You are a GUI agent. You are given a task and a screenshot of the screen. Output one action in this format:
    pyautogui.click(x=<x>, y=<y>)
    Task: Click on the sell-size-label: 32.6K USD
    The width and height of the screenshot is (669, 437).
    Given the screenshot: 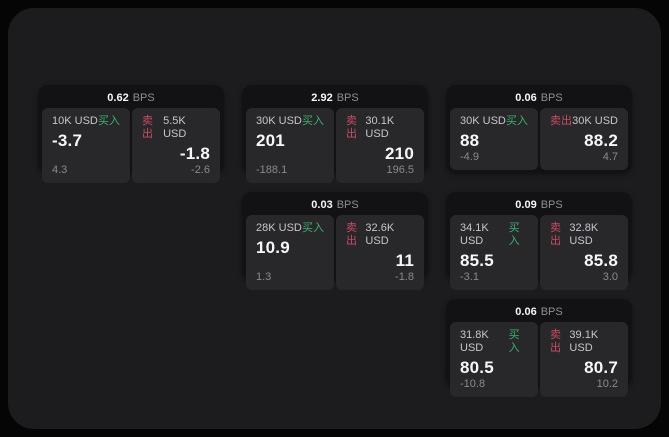 What is the action you would take?
    pyautogui.click(x=380, y=234)
    